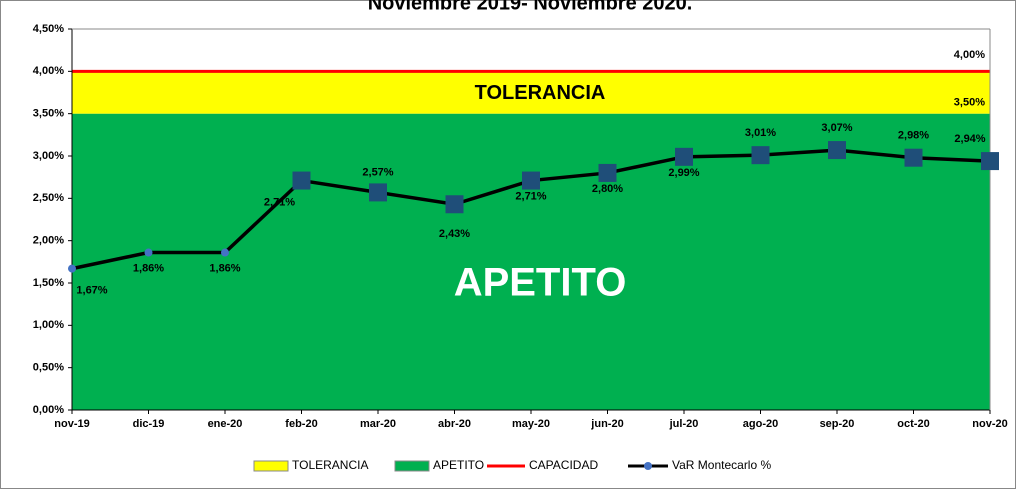 Image resolution: width=1016 pixels, height=489 pixels. I want to click on chart-title: Noviembre 2019- Noviembre 2020., so click(530, 7).